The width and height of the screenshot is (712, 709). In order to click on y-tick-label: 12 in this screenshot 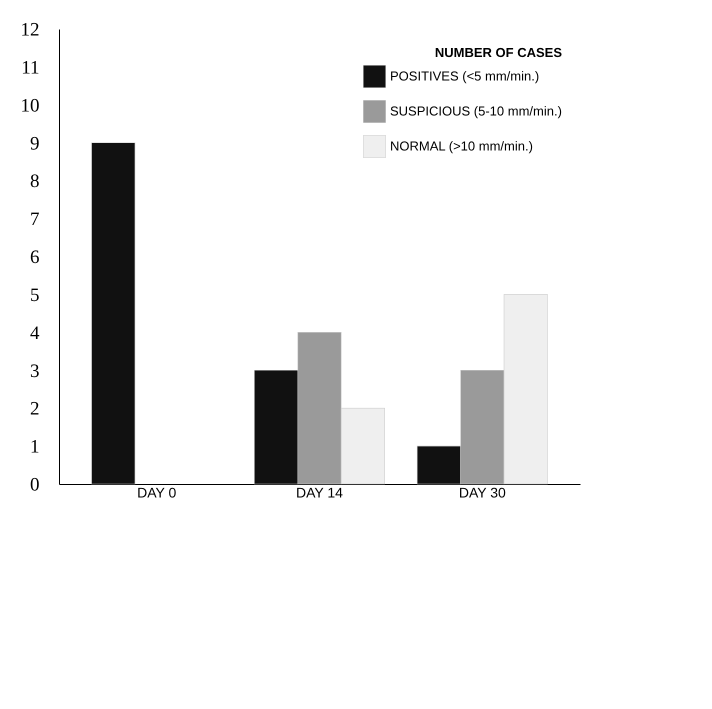, I will do `click(30, 30)`.